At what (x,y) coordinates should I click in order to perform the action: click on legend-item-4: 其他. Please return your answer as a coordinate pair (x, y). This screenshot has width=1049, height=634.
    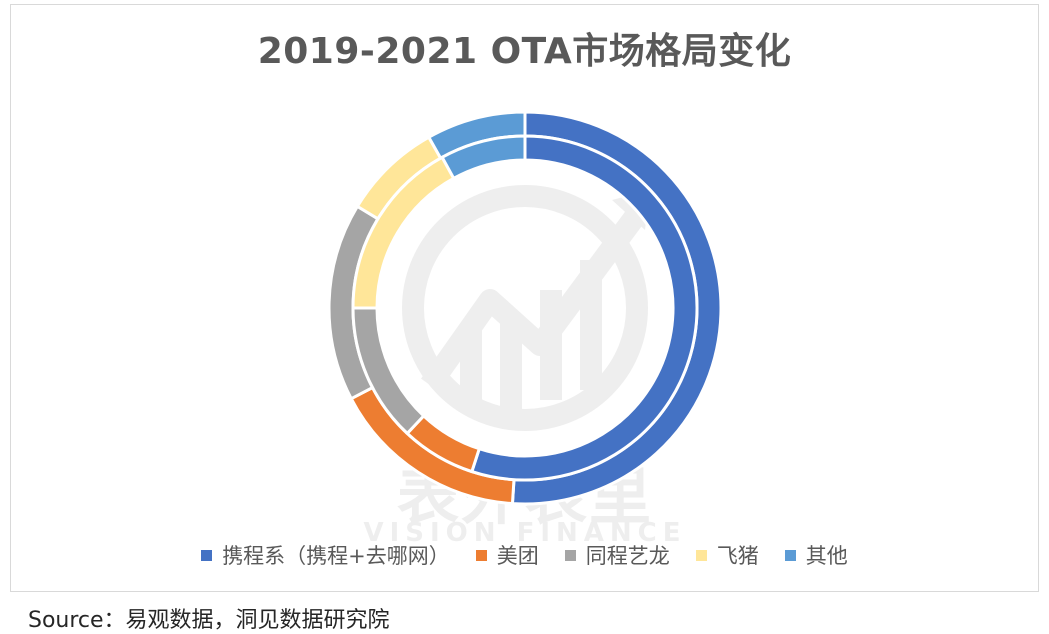
    Looking at the image, I should click on (816, 555).